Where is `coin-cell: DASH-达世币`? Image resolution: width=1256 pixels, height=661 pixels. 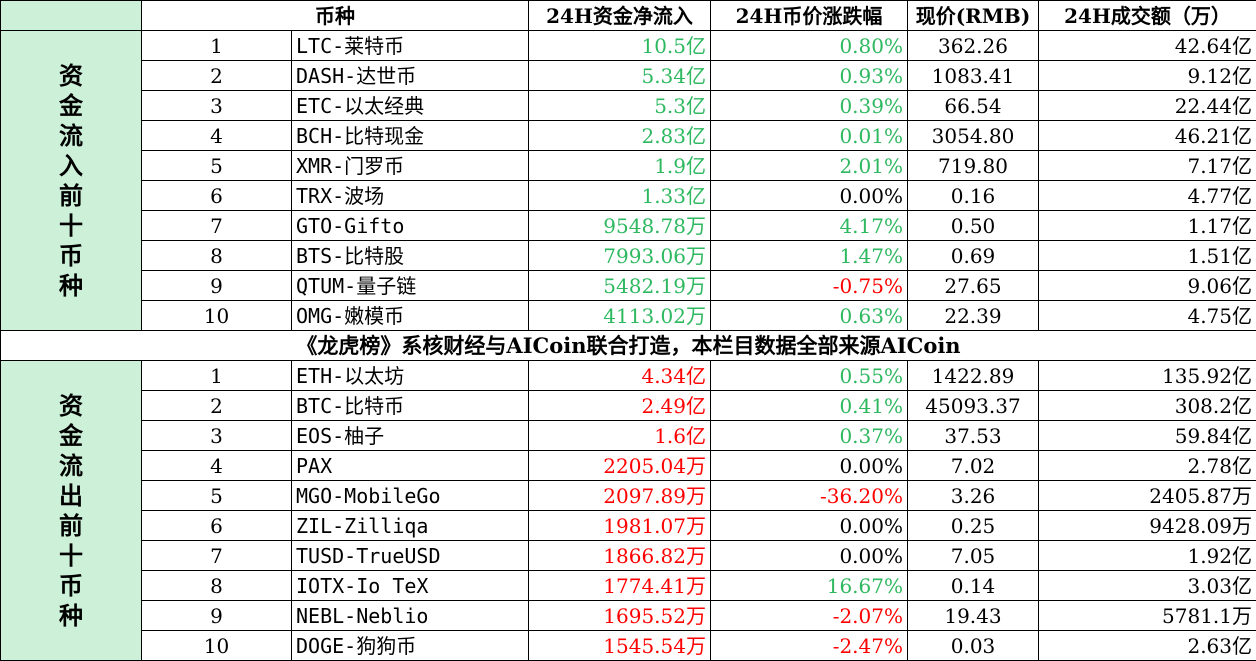 coin-cell: DASH-达世币 is located at coordinates (410, 75).